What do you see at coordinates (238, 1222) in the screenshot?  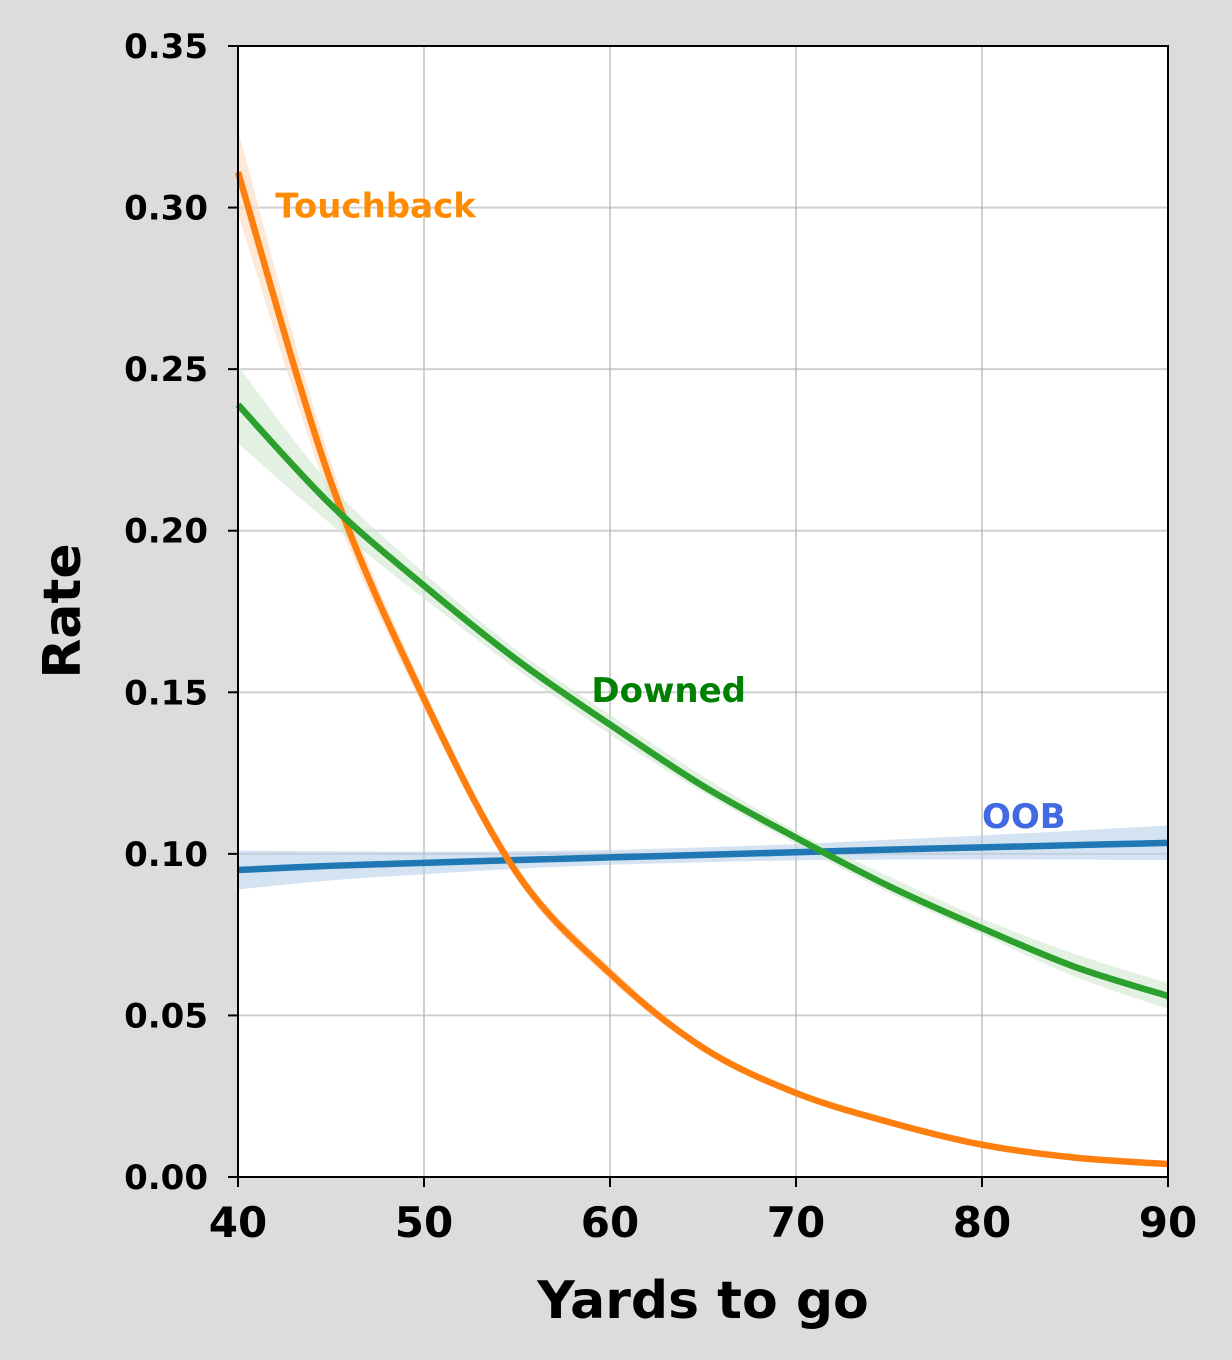 I see `x-tick-label-40: 40` at bounding box center [238, 1222].